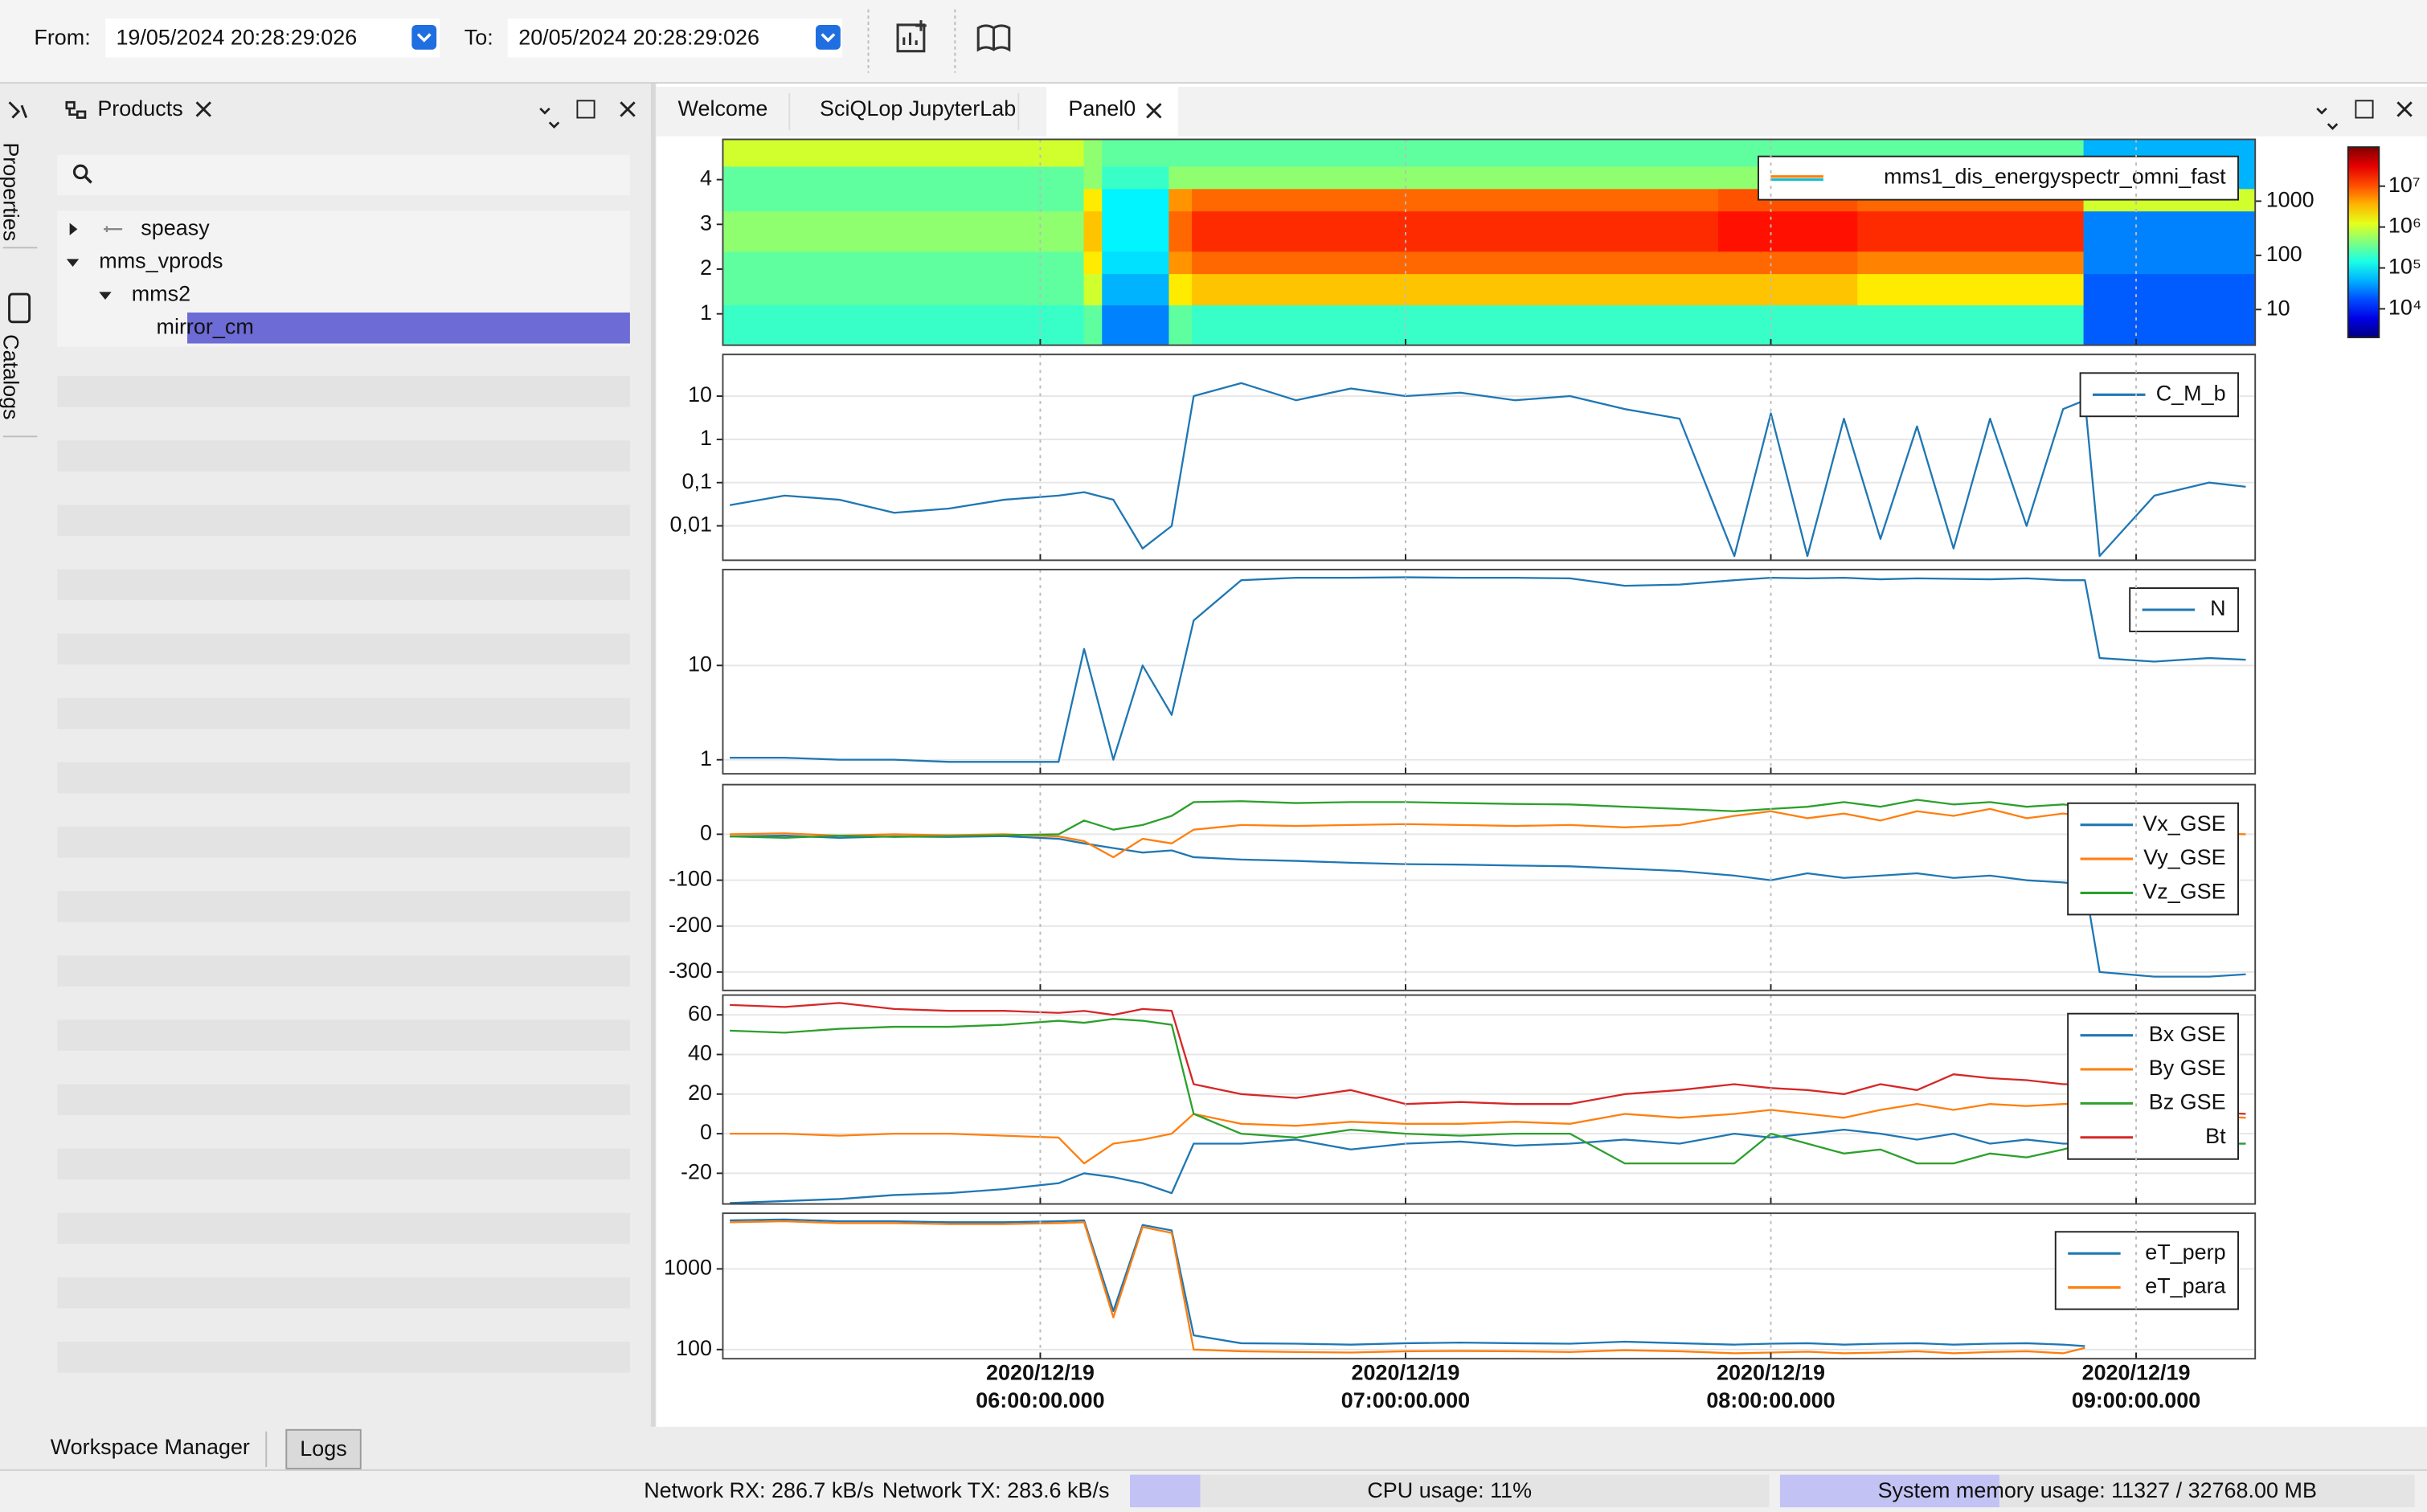 The width and height of the screenshot is (2427, 1512). What do you see at coordinates (1154, 111) in the screenshot?
I see `close-tab` at bounding box center [1154, 111].